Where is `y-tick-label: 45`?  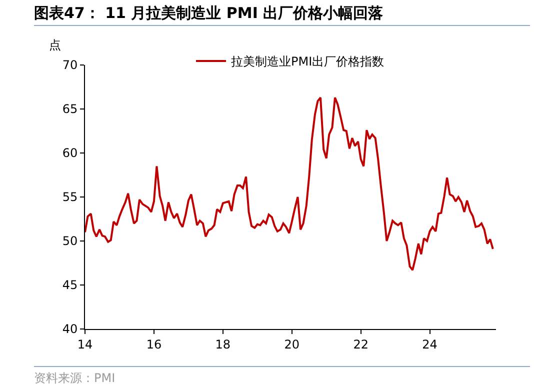
y-tick-label: 45 is located at coordinates (70, 285).